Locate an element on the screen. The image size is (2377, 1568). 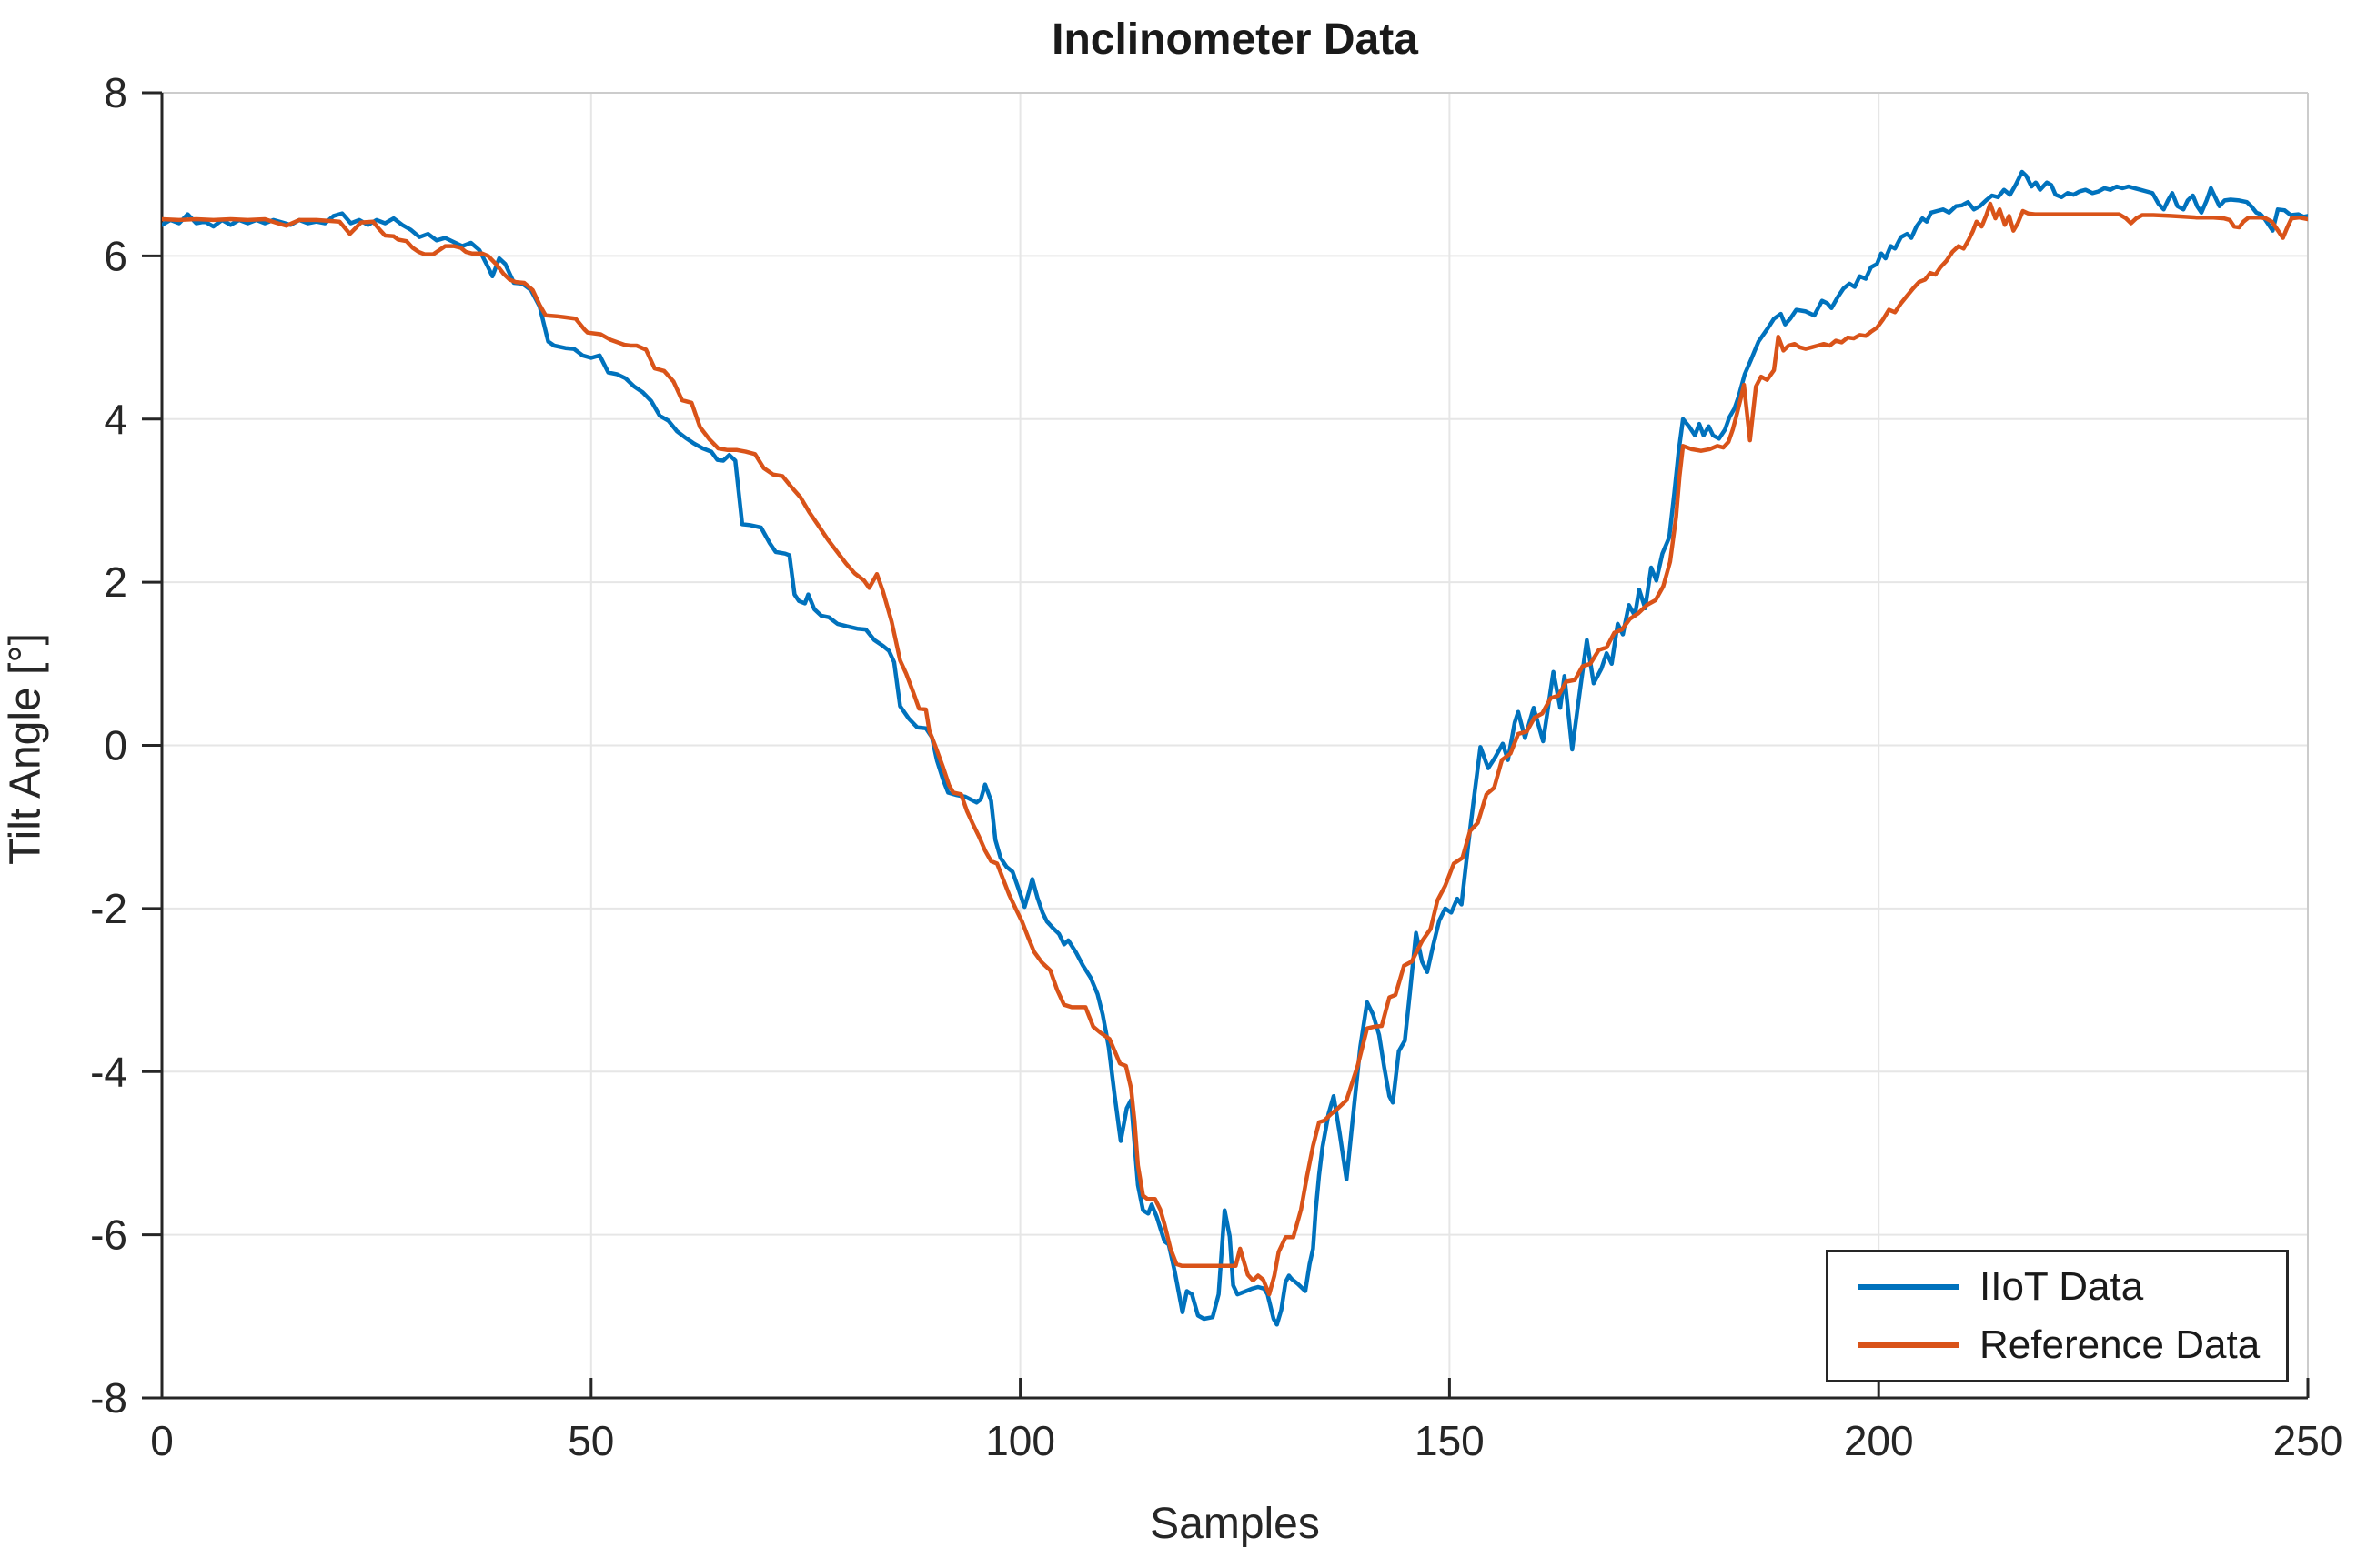
legend-entry: Reference Data is located at coordinates (2057, 1345).